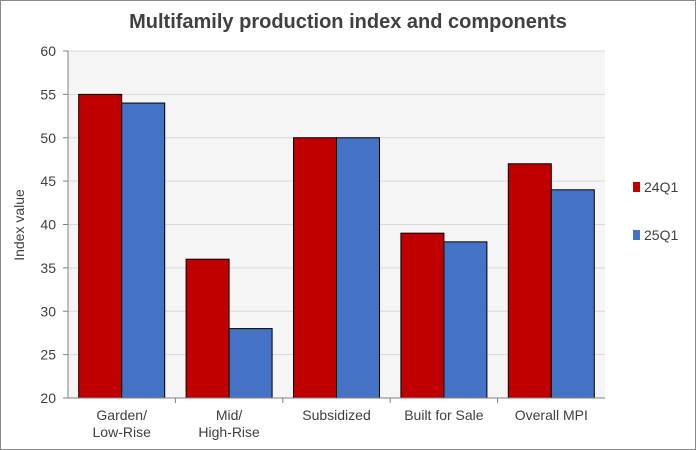  I want to click on x-tick-label-1: Mid/High-Rise, so click(229, 423).